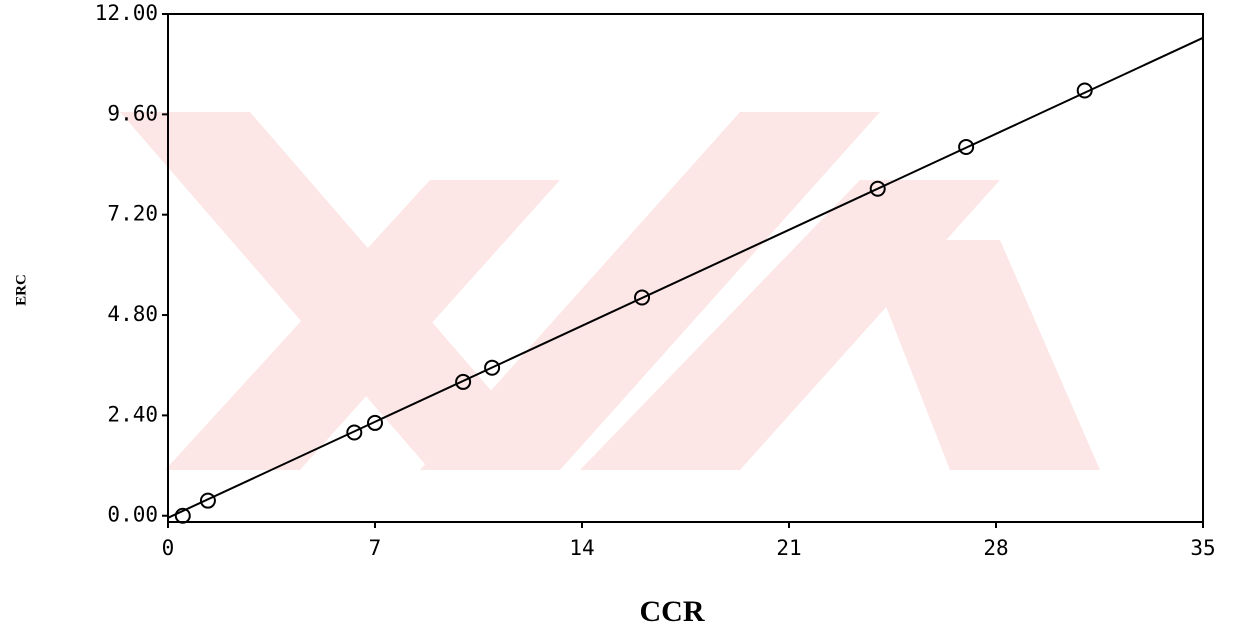 Image resolution: width=1248 pixels, height=636 pixels. Describe the element at coordinates (995, 548) in the screenshot. I see `x-tick-label: 28` at that location.